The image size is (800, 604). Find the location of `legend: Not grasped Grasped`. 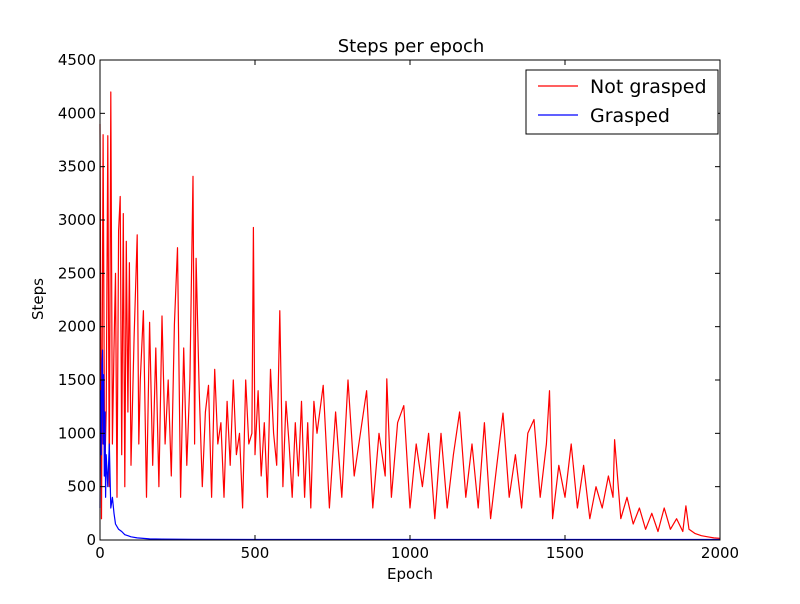

legend: Not grasped Grasped is located at coordinates (622, 102).